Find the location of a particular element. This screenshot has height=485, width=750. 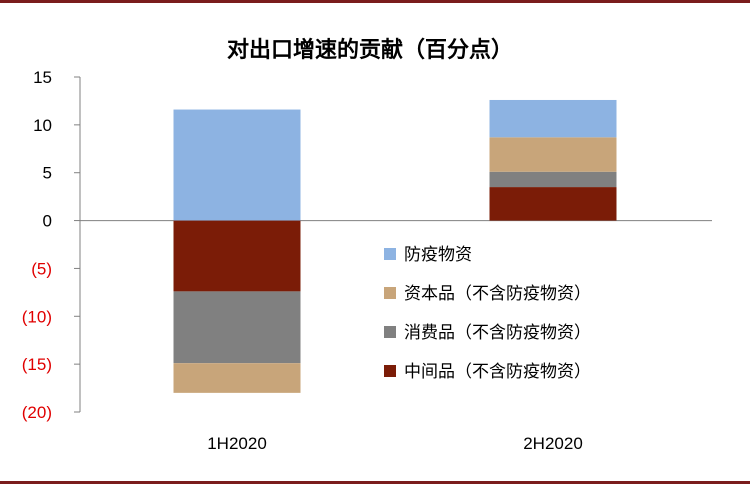

top-border is located at coordinates (375, 1).